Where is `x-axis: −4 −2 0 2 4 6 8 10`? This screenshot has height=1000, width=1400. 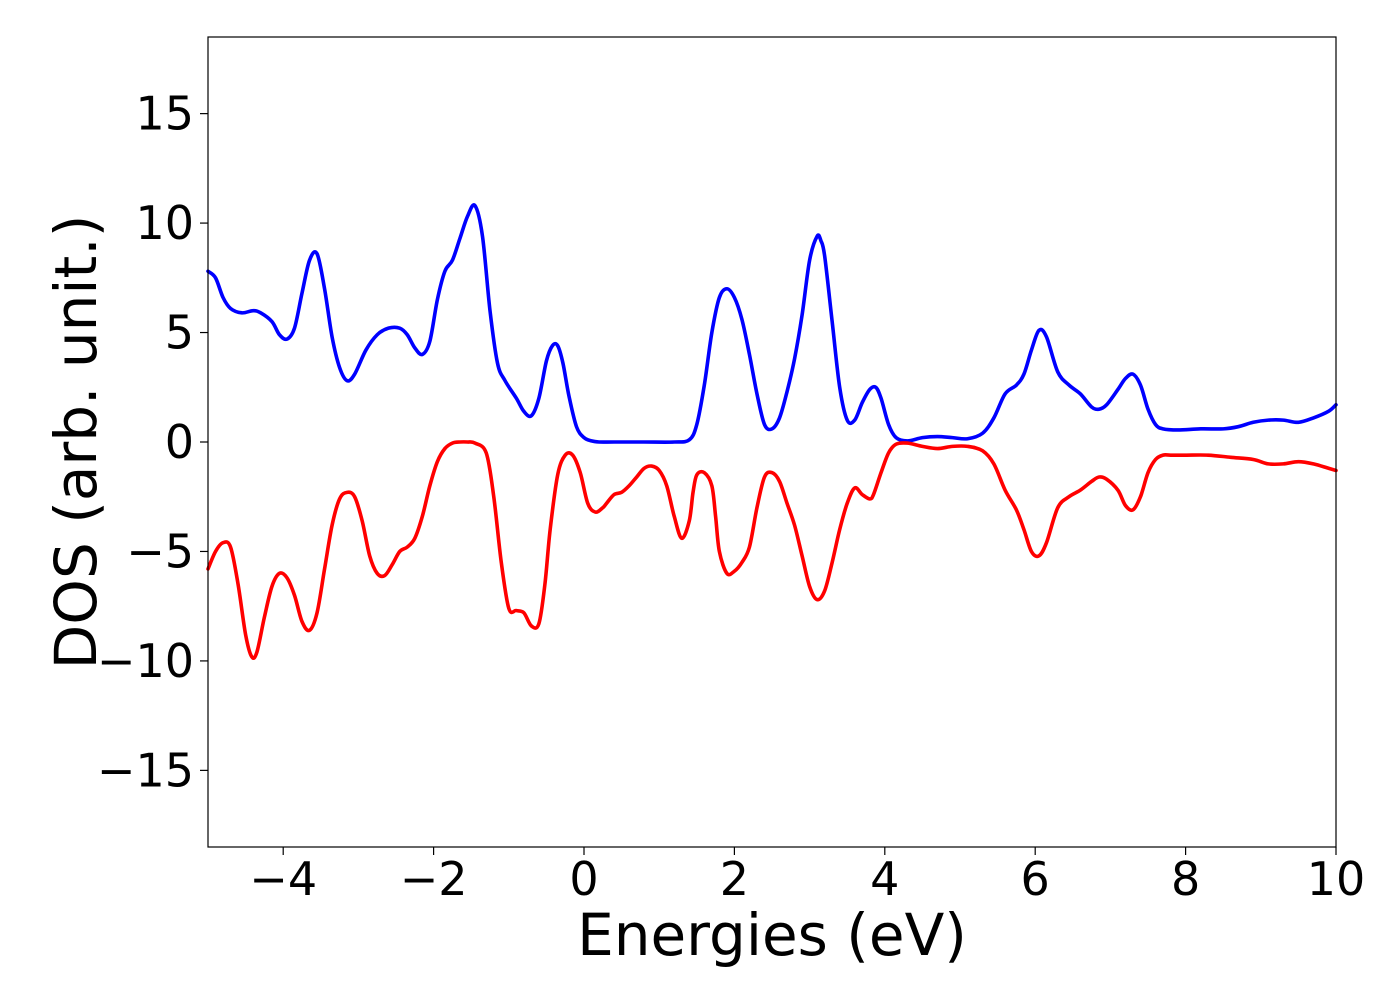
x-axis: −4 −2 0 2 4 6 8 10 is located at coordinates (807, 876).